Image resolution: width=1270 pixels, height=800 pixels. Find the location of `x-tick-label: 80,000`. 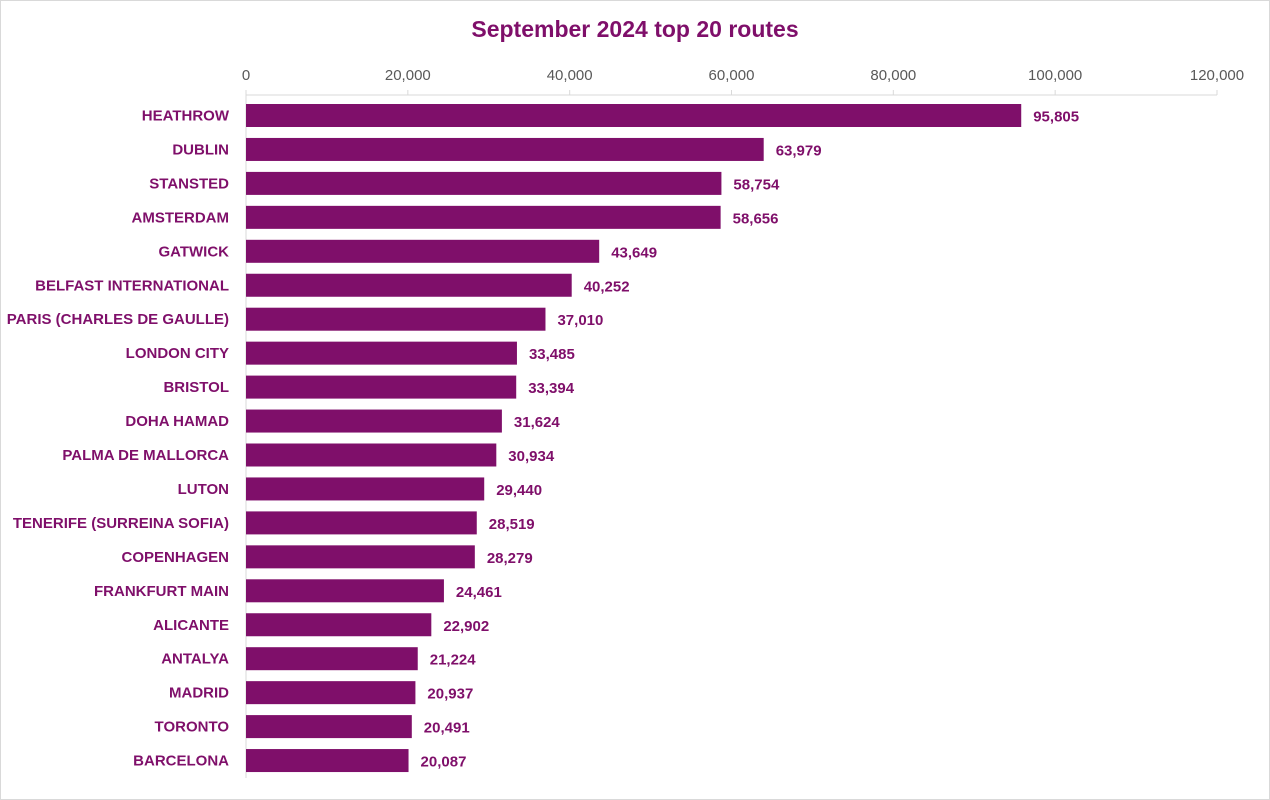

x-tick-label: 80,000 is located at coordinates (893, 75).